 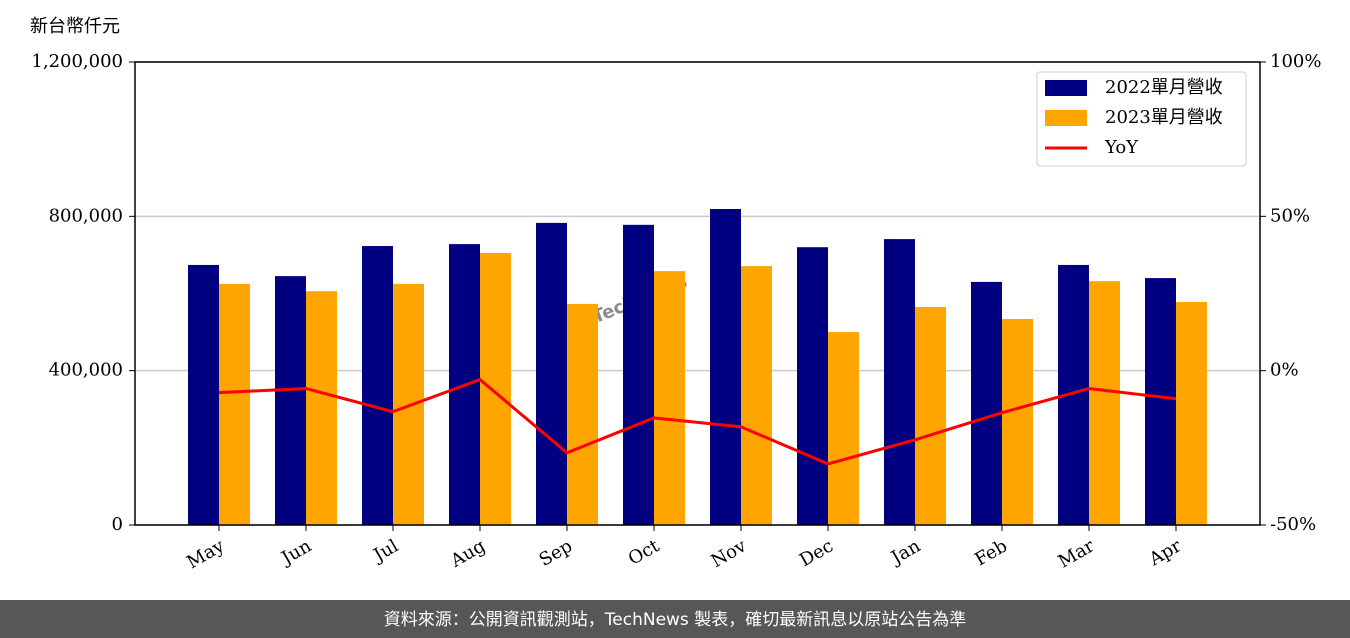 What do you see at coordinates (205, 554) in the screenshot?
I see `x-tick-label: May` at bounding box center [205, 554].